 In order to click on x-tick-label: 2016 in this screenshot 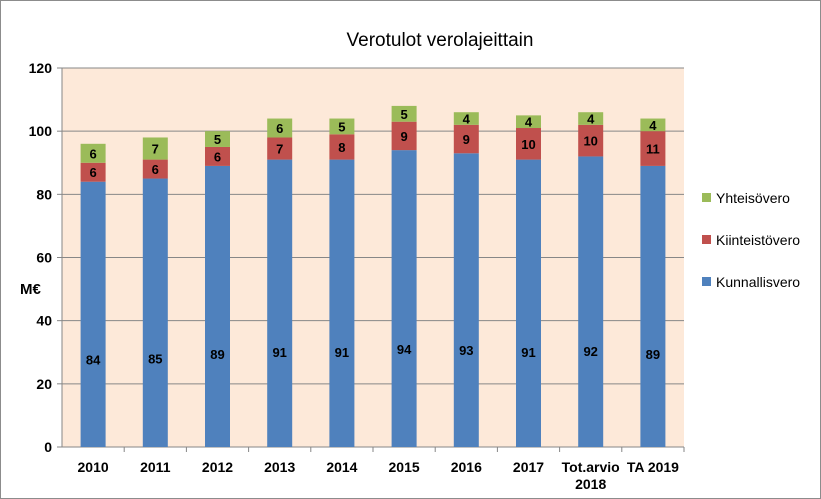, I will do `click(466, 467)`.